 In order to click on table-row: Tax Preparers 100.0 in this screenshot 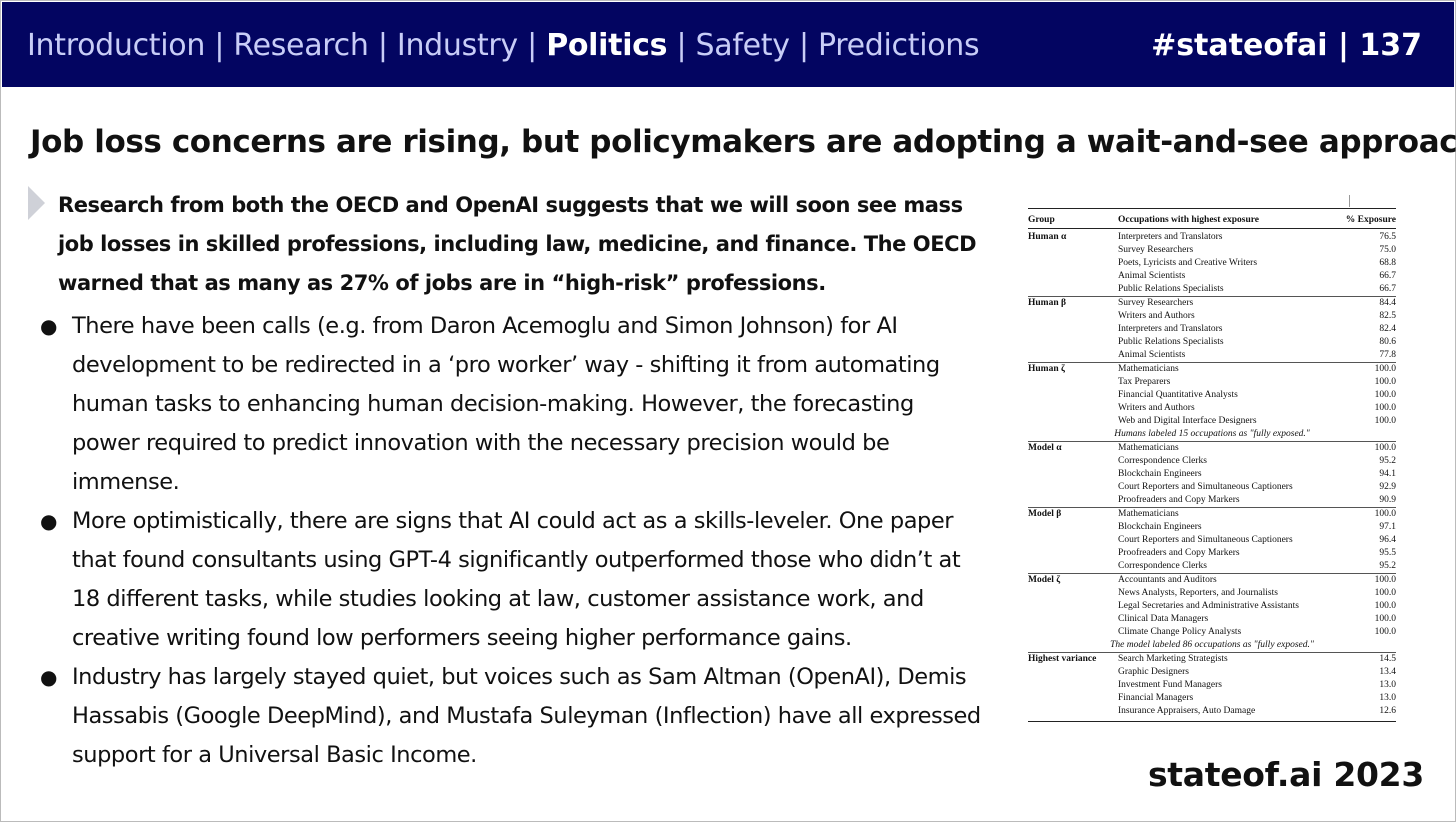, I will do `click(1212, 382)`.